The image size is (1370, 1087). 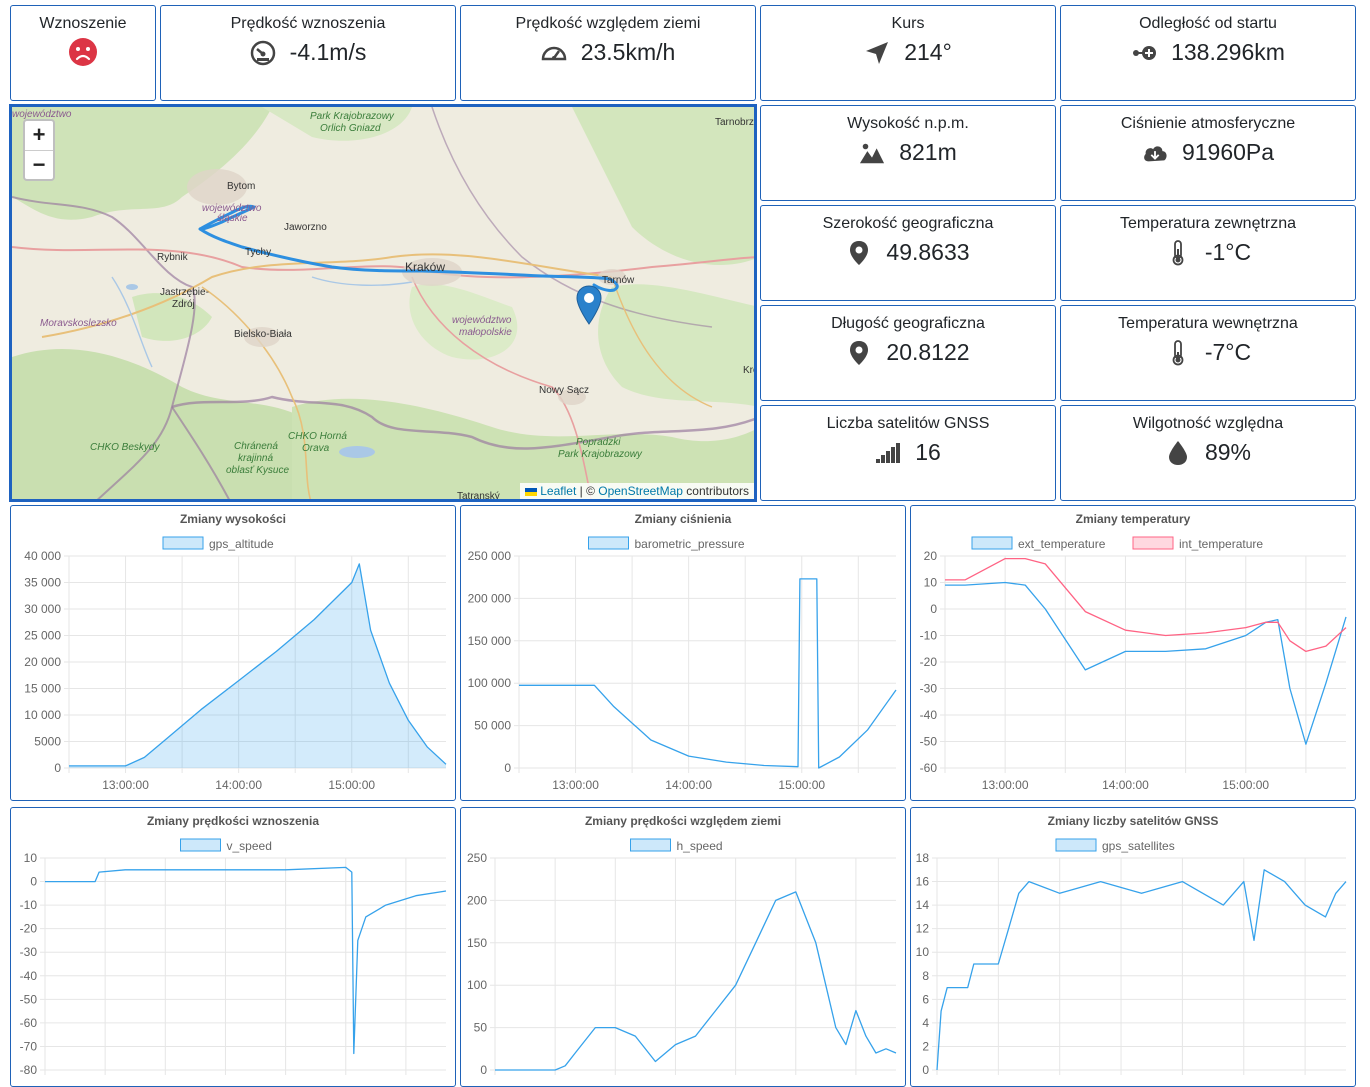 I want to click on chart-title: Zmiany wysokości, so click(x=233, y=519).